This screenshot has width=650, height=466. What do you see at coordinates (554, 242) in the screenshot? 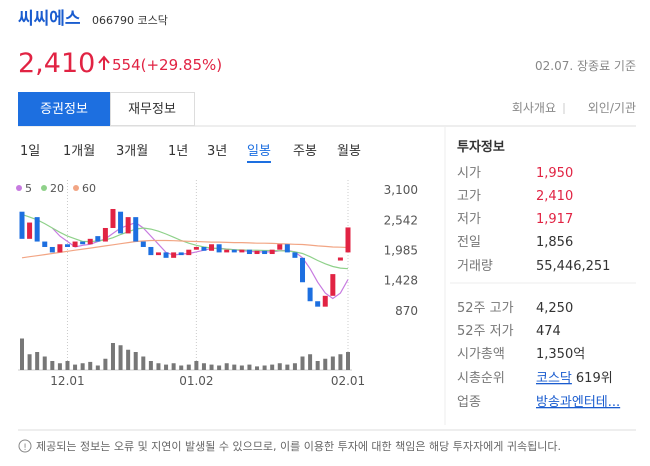
I see `info-value: 1,856` at bounding box center [554, 242].